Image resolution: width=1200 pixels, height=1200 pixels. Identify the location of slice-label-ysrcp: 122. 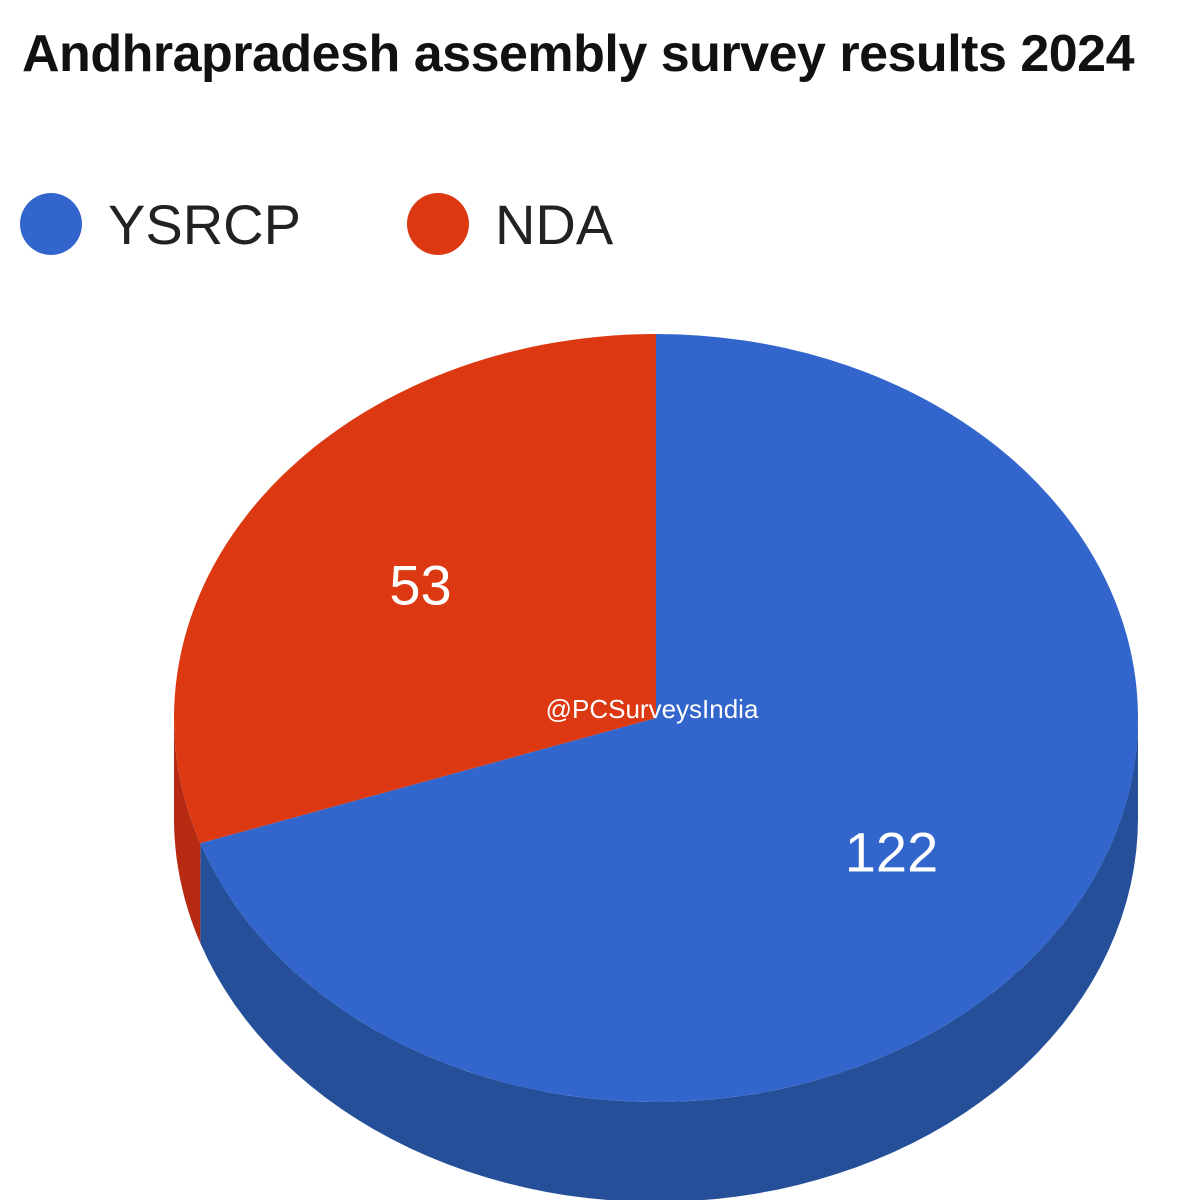
(891, 852).